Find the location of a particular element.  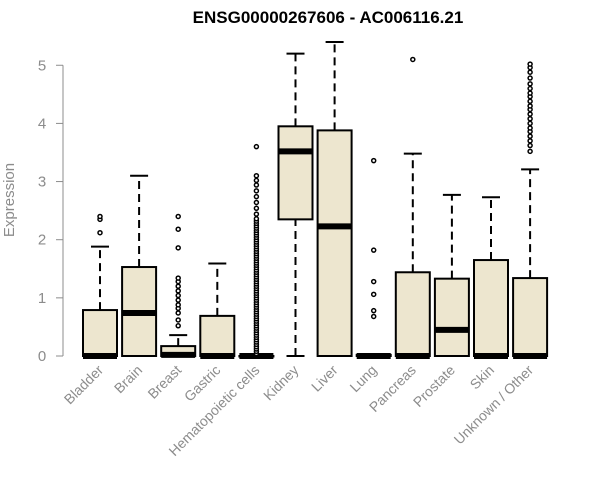

box-unknown-other is located at coordinates (530, 210).